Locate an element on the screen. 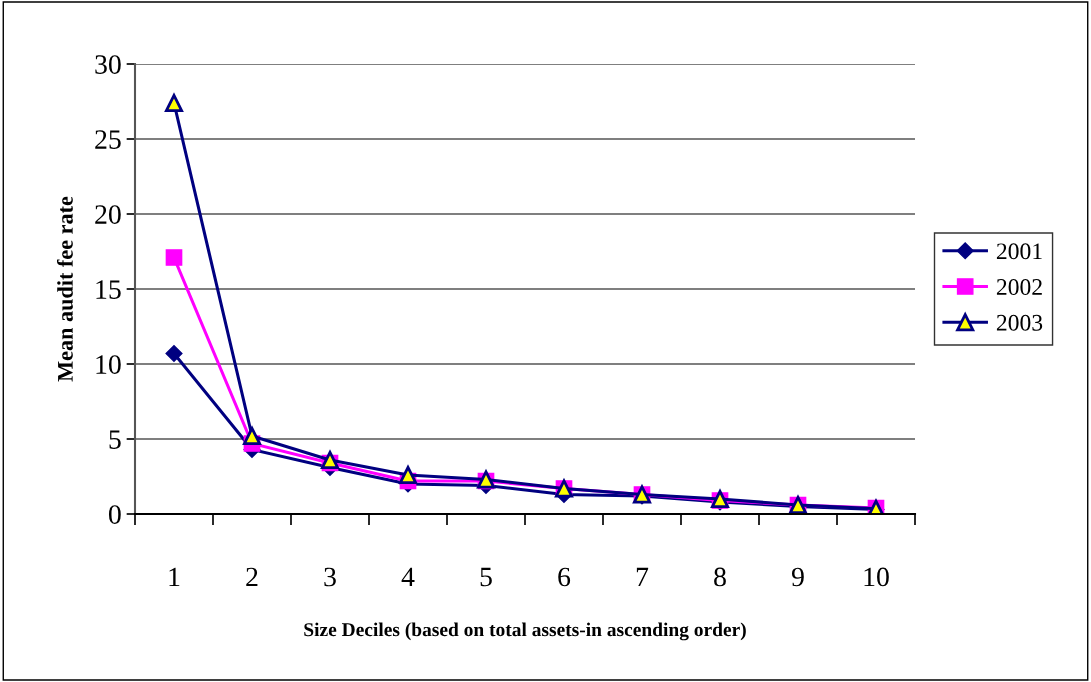 The width and height of the screenshot is (1091, 682). y-tick-label: 20 is located at coordinates (108, 214).